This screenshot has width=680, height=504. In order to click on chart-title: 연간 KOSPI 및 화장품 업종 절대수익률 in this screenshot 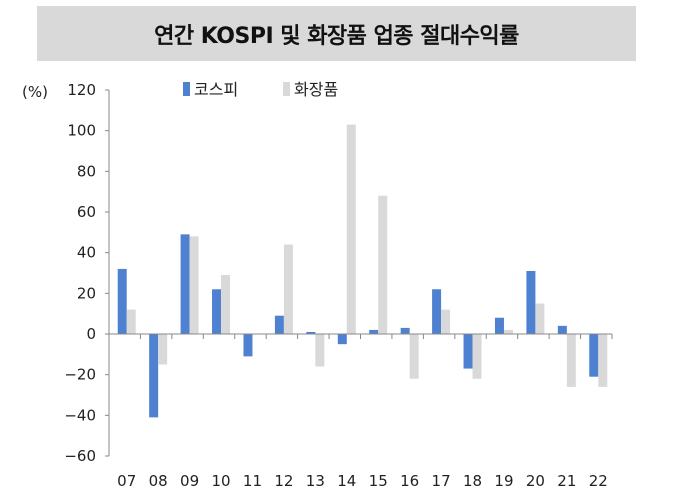, I will do `click(336, 36)`.